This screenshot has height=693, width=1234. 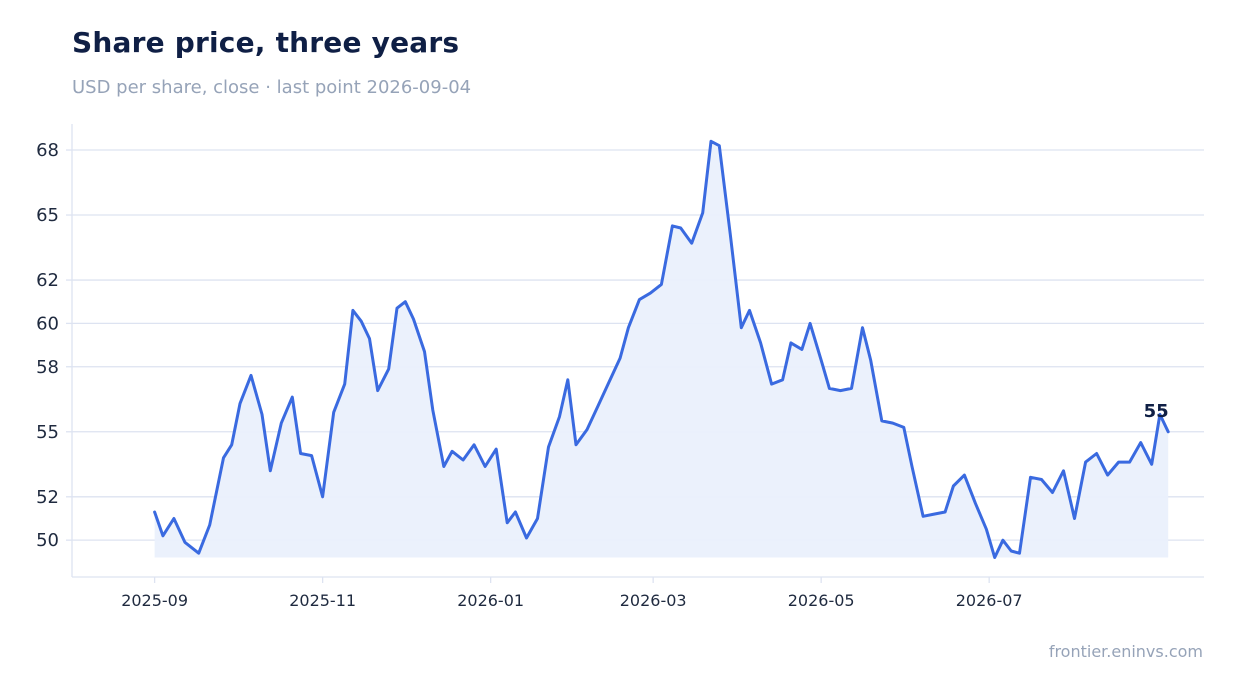 I want to click on end-value-label: 55, so click(x=1156, y=411).